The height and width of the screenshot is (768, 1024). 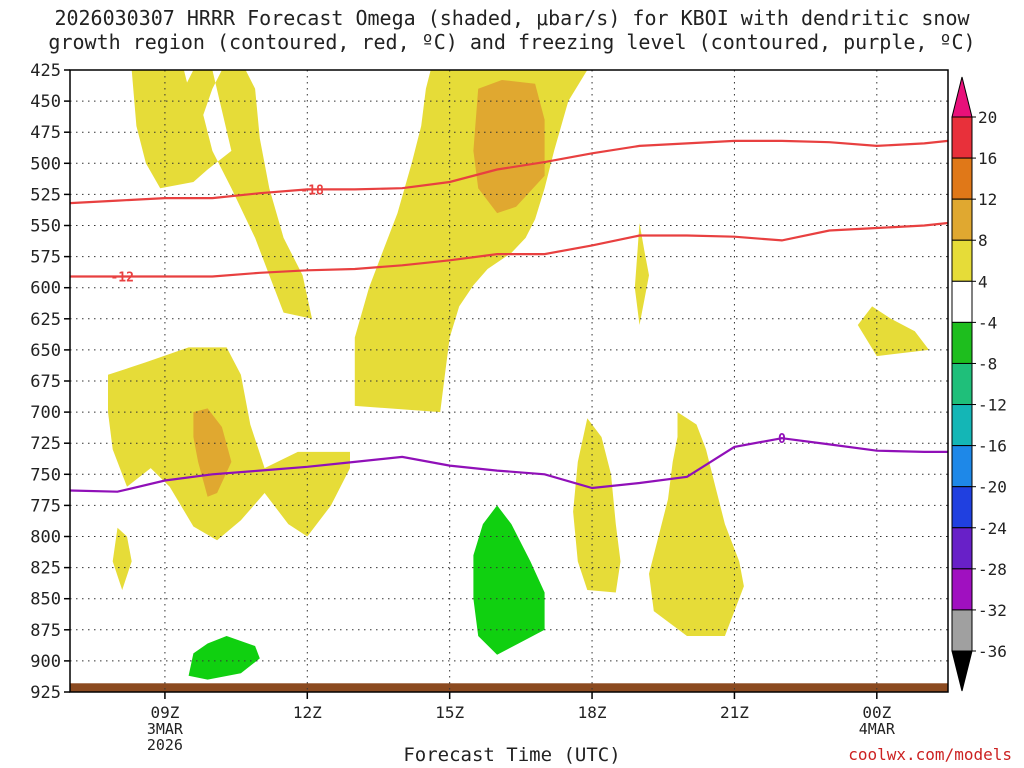 What do you see at coordinates (992, 487) in the screenshot?
I see `colorbar-label: -20` at bounding box center [992, 487].